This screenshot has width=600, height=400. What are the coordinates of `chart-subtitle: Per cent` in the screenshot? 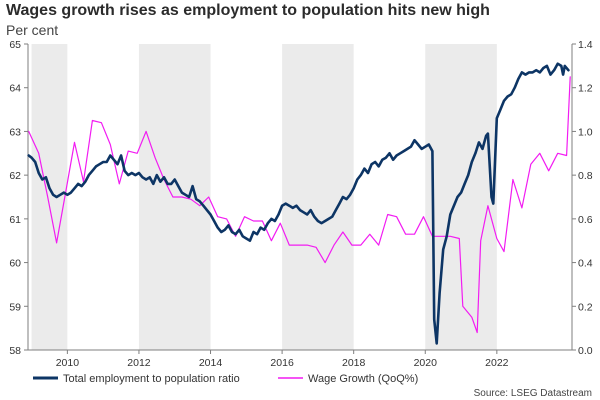 It's located at (32, 30).